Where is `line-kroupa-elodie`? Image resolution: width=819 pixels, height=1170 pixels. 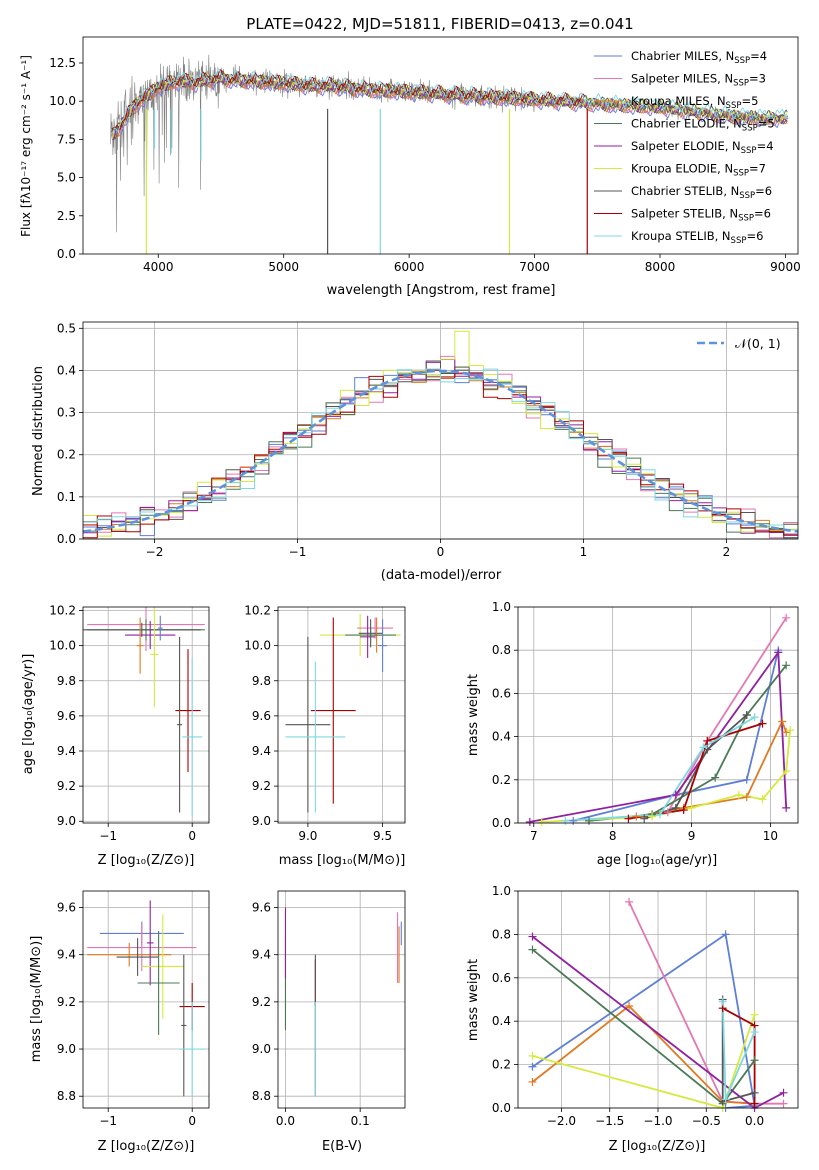 line-kroupa-elodie is located at coordinates (666, 776).